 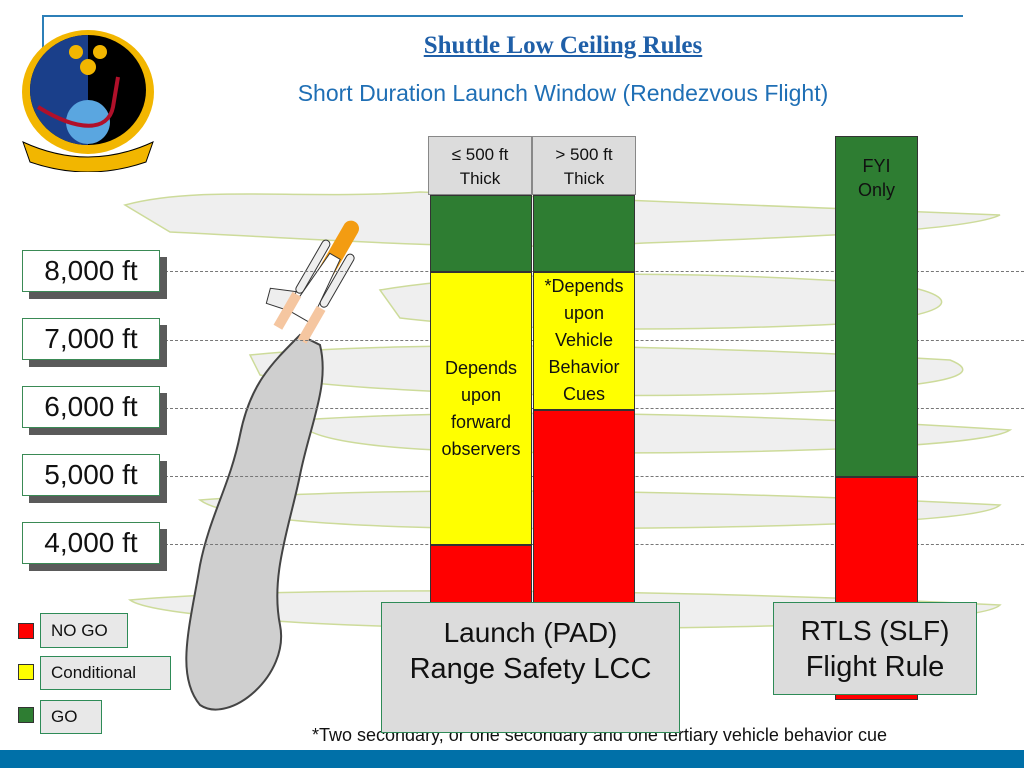 What do you see at coordinates (88, 101) in the screenshot?
I see `squadron-logo` at bounding box center [88, 101].